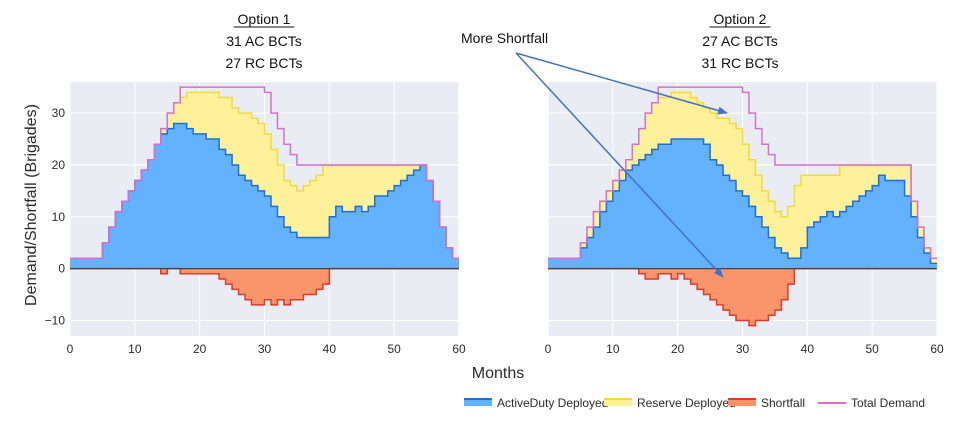 This screenshot has width=958, height=426. I want to click on y-axis-label: Demand/Shortfall (Brigades), so click(31, 205).